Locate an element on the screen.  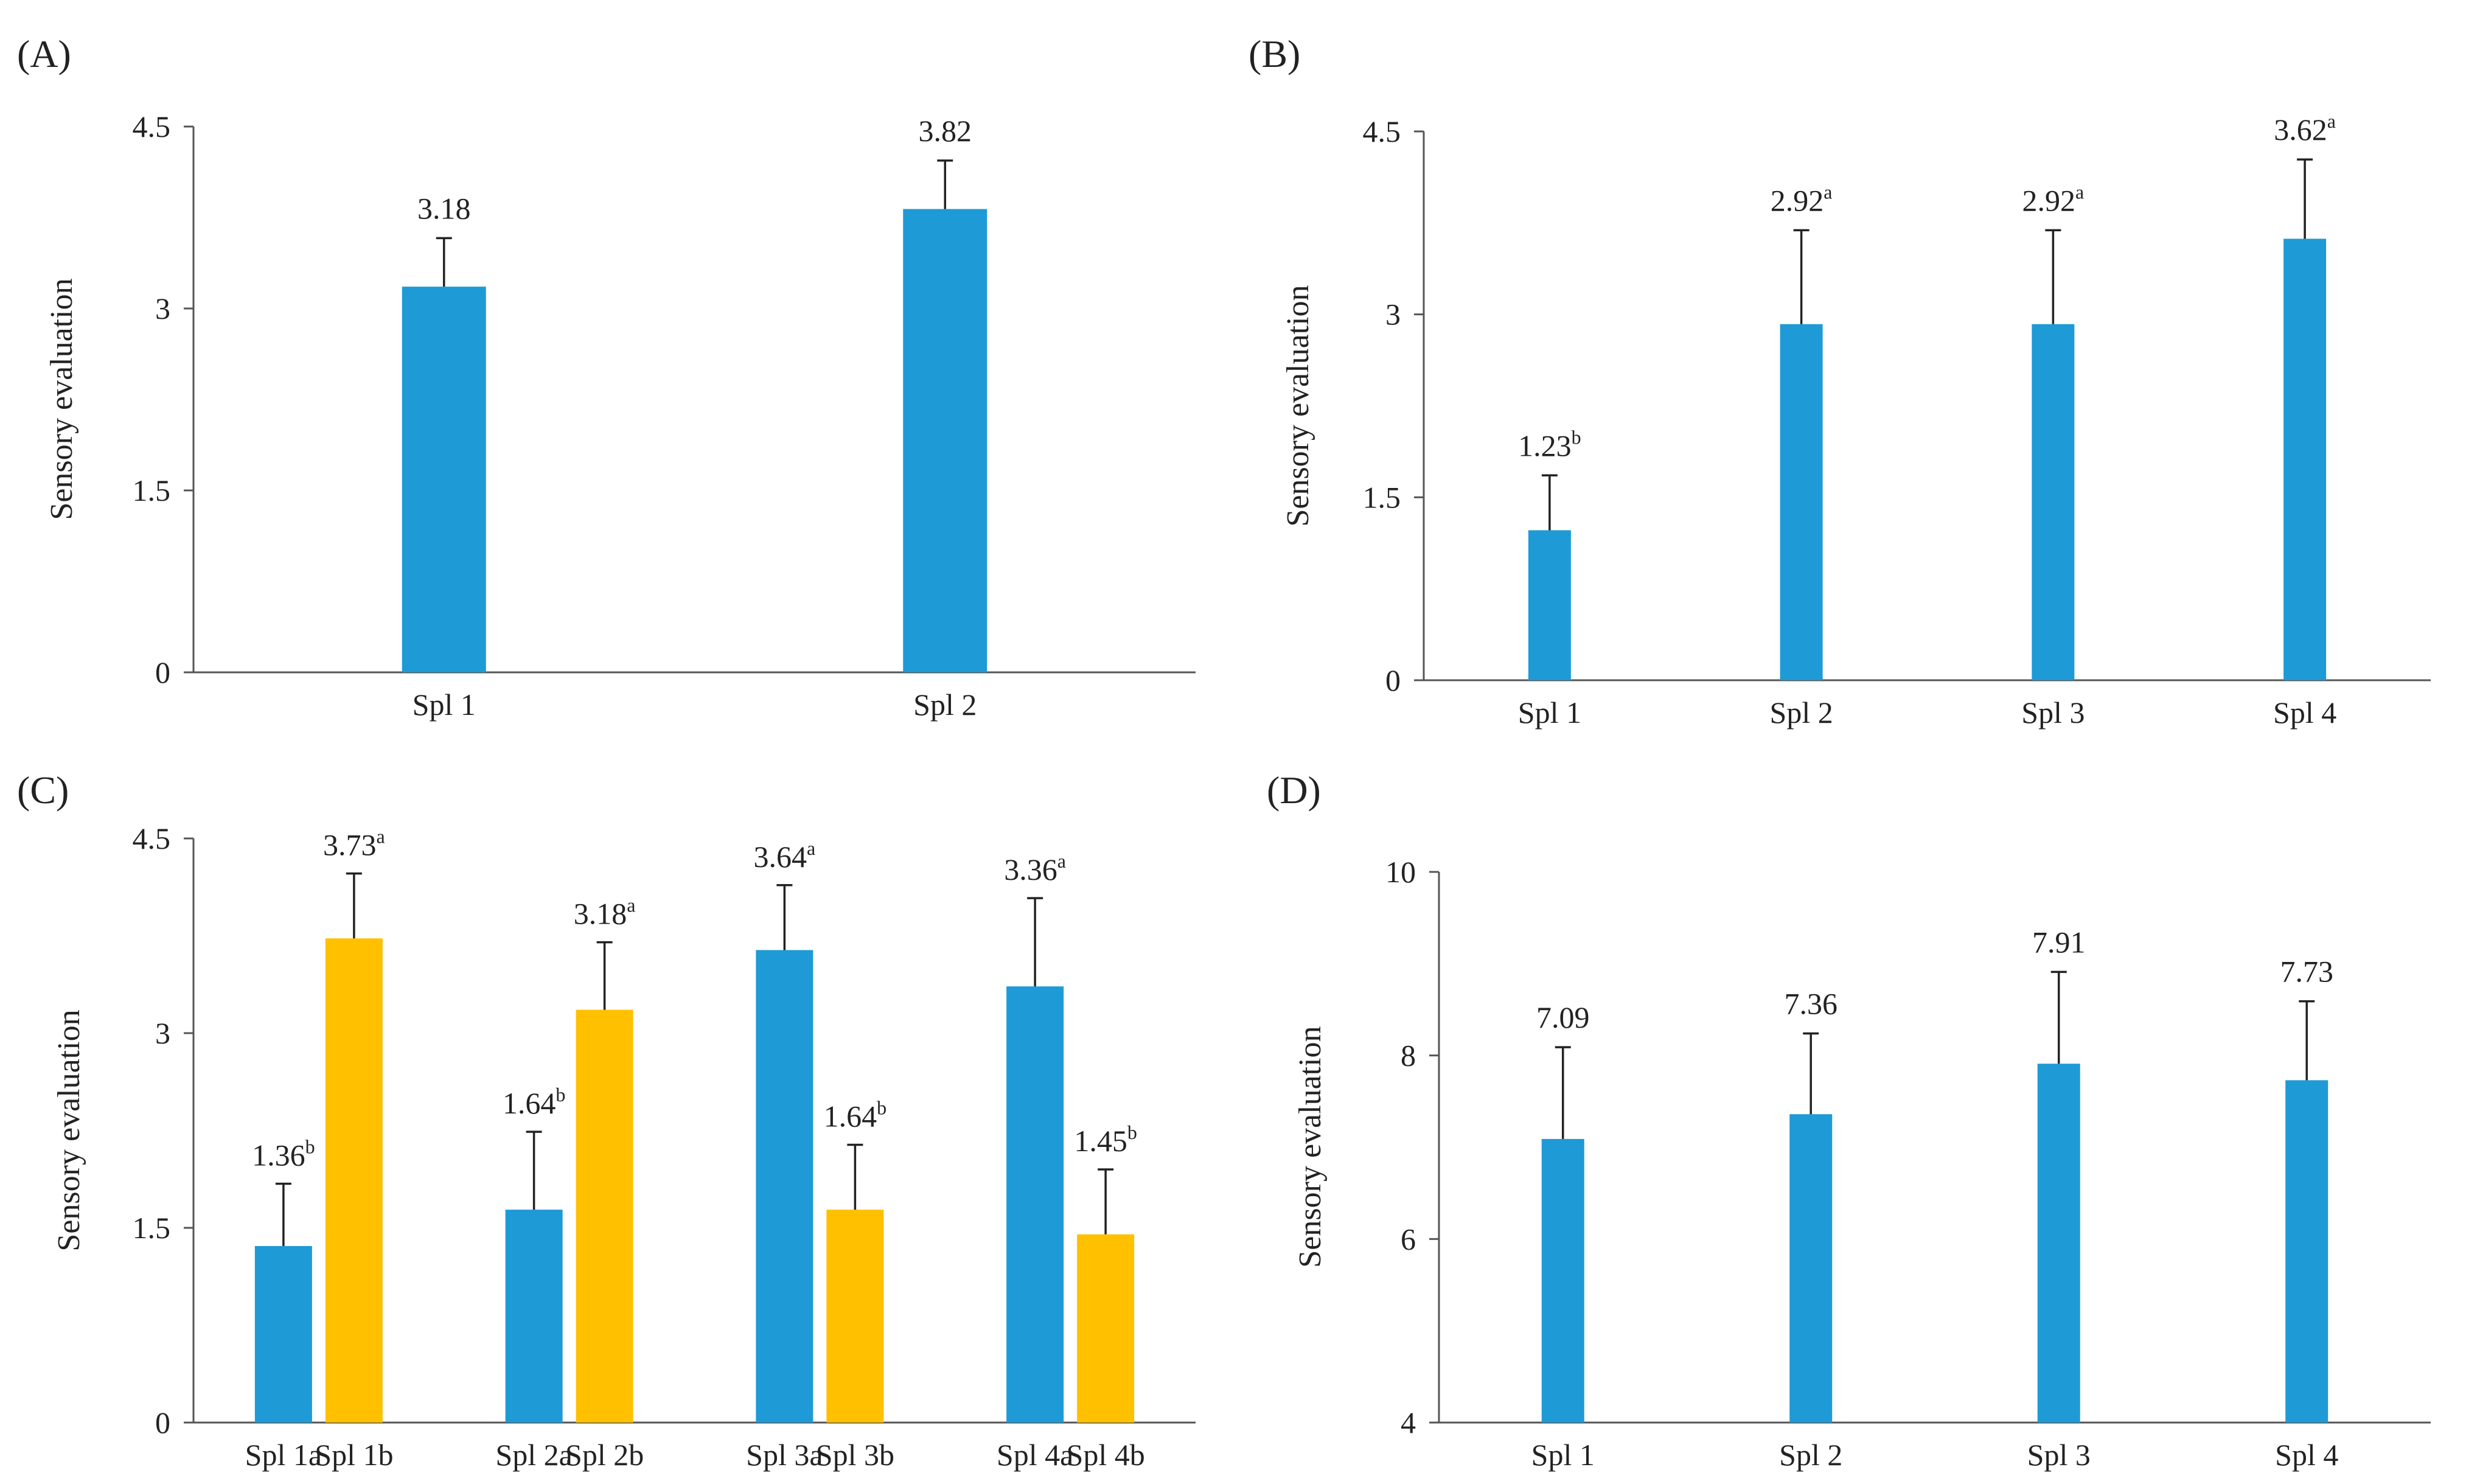
chart-a-data-label: 3.18 is located at coordinates (444, 208).